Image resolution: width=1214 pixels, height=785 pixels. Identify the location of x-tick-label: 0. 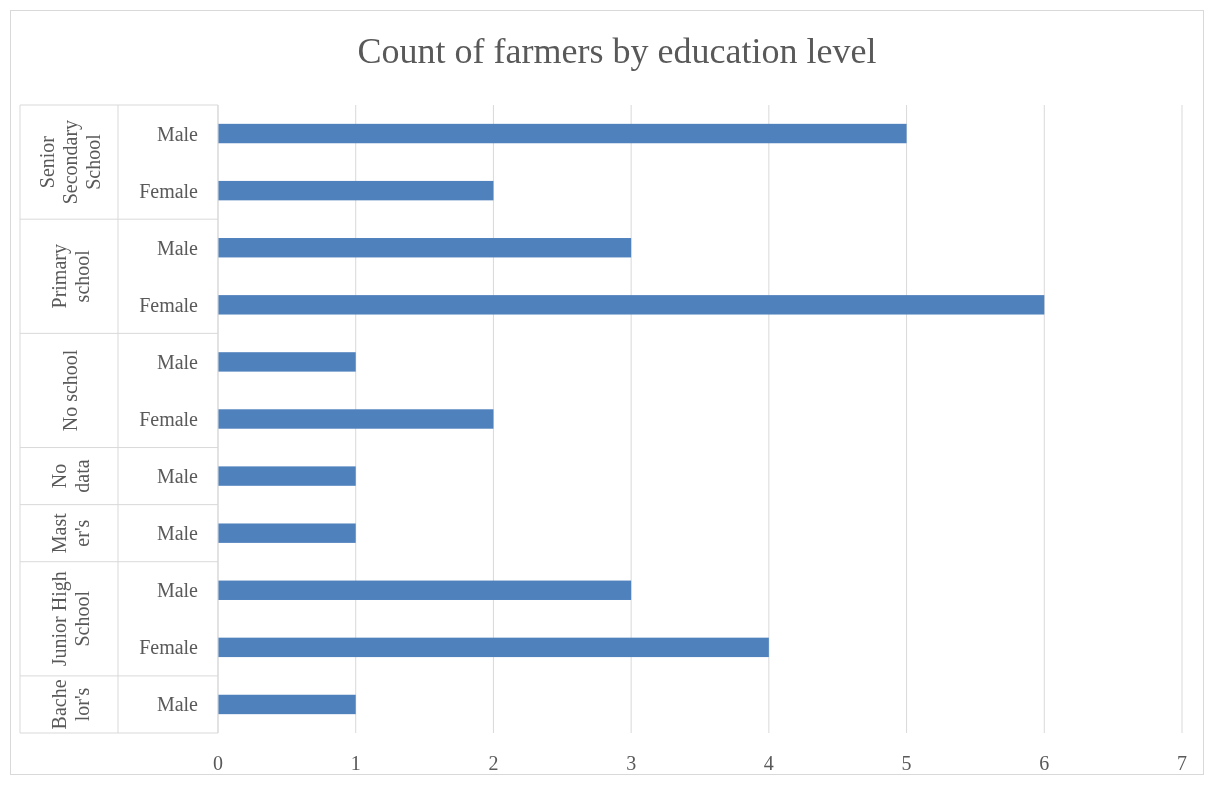
(218, 763).